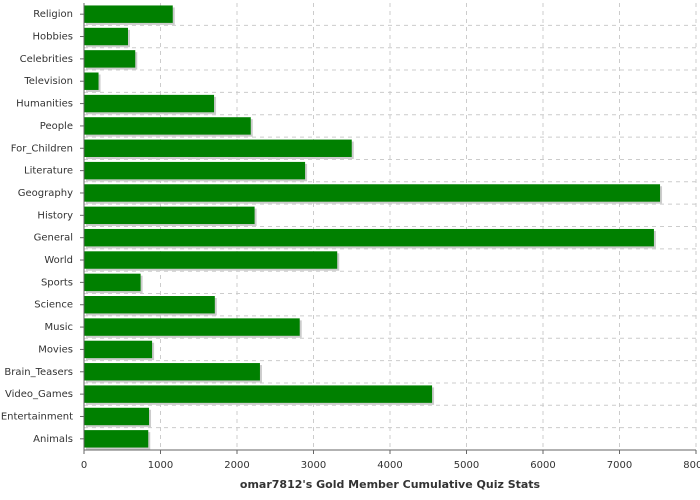 This screenshot has height=500, width=700. Describe the element at coordinates (84, 465) in the screenshot. I see `x-tick-label: 0` at that location.